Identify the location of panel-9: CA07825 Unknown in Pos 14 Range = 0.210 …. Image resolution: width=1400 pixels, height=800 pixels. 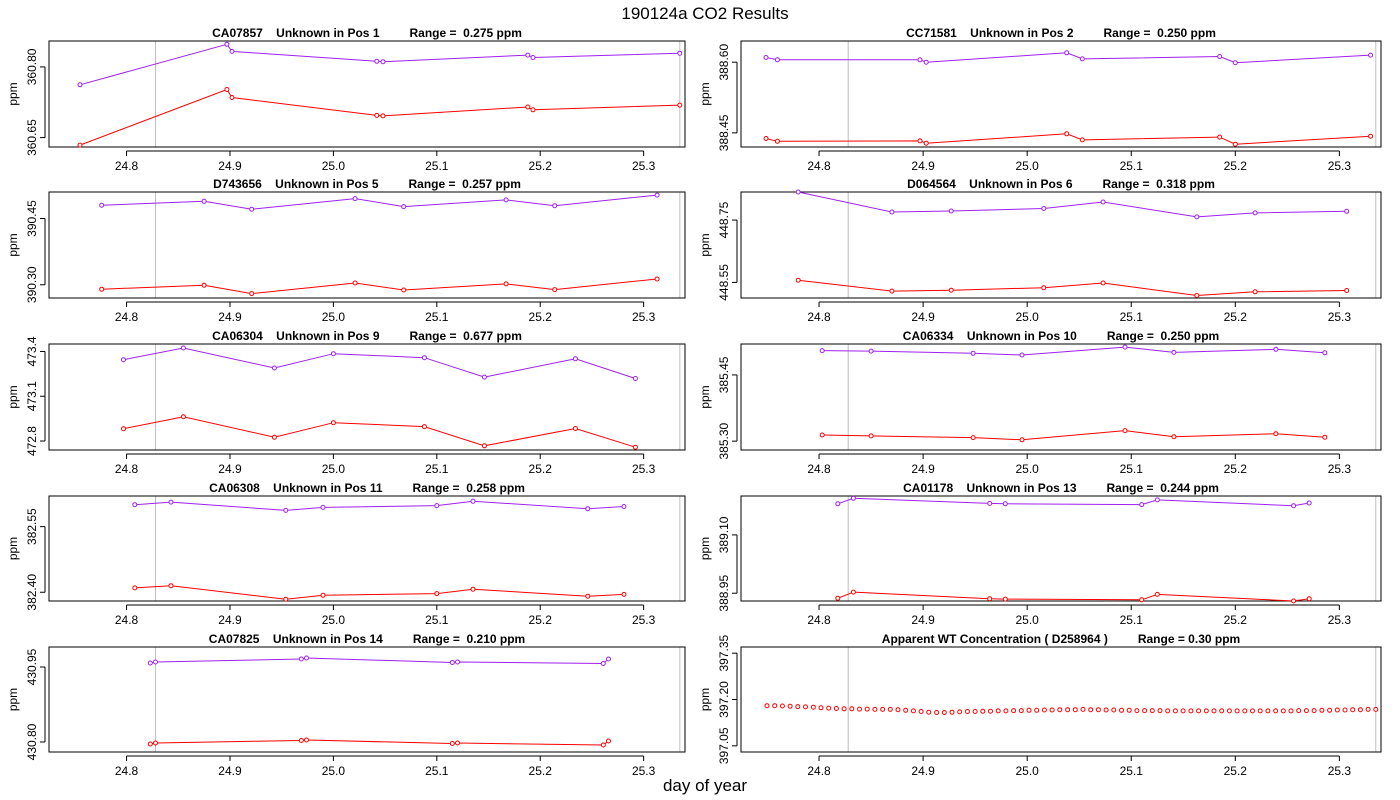
(346, 705).